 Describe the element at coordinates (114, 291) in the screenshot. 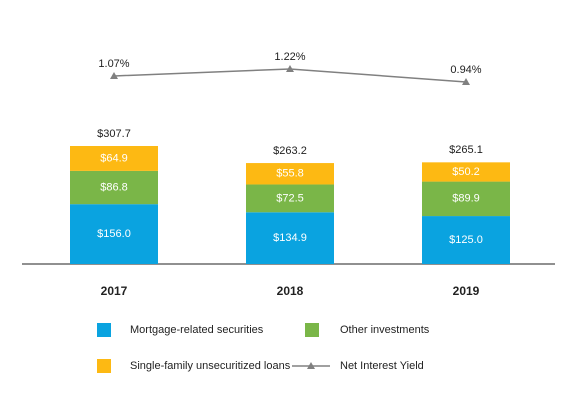

I see `x-tick-label: 2017` at that location.